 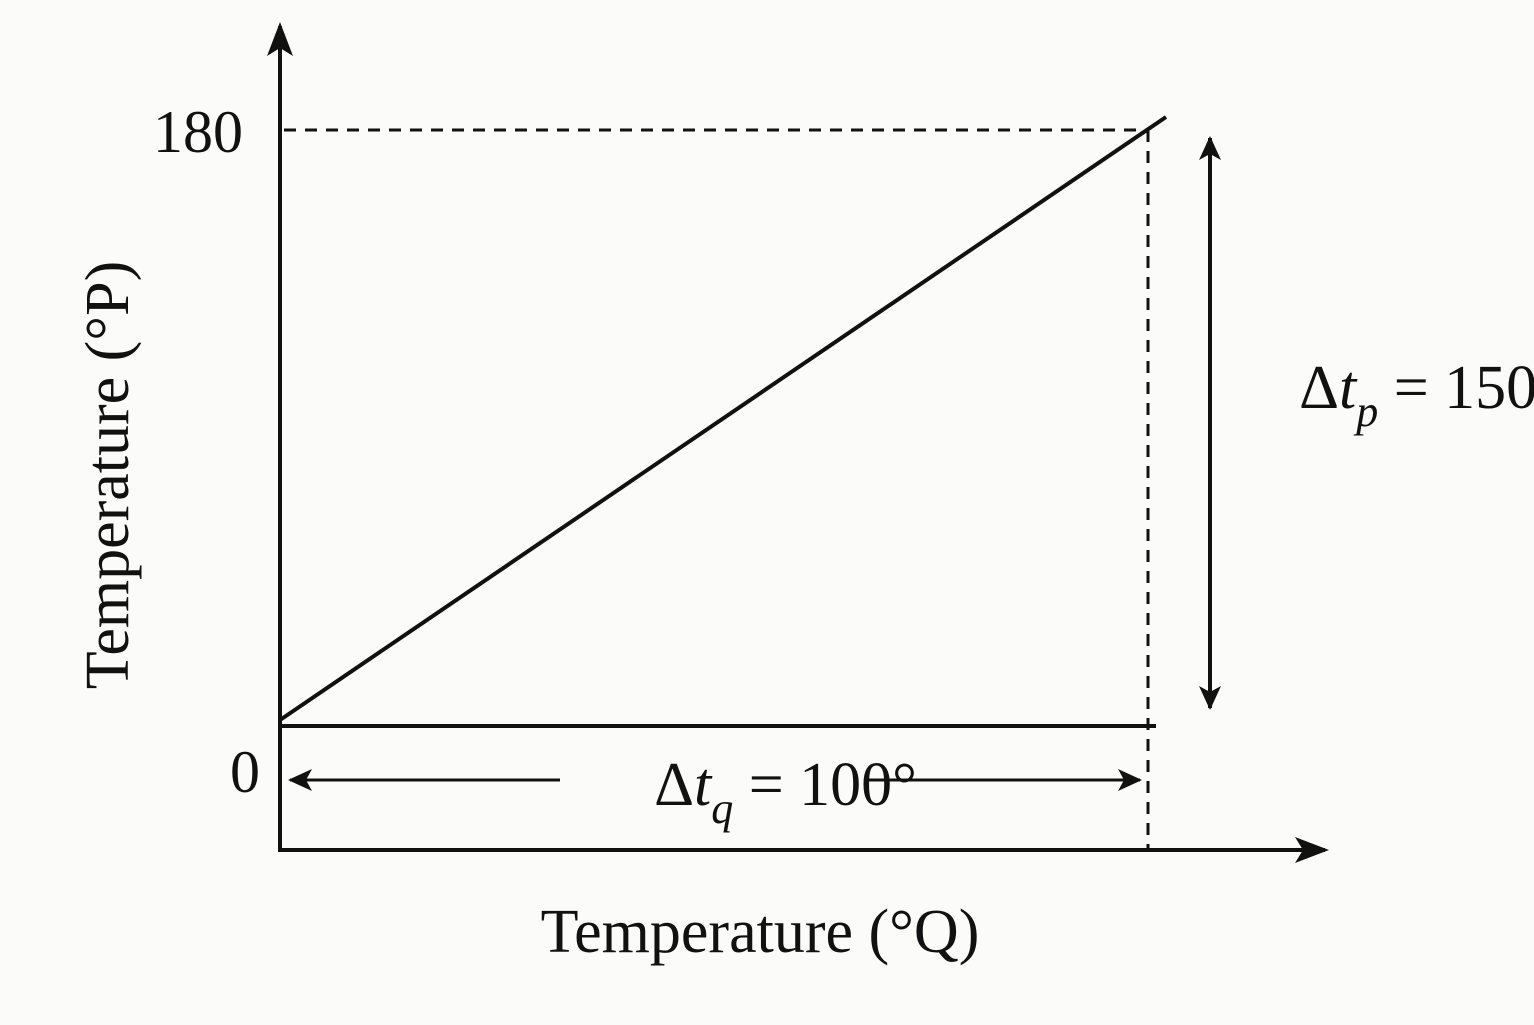 I want to click on value-text: = 150°, so click(x=1456, y=388).